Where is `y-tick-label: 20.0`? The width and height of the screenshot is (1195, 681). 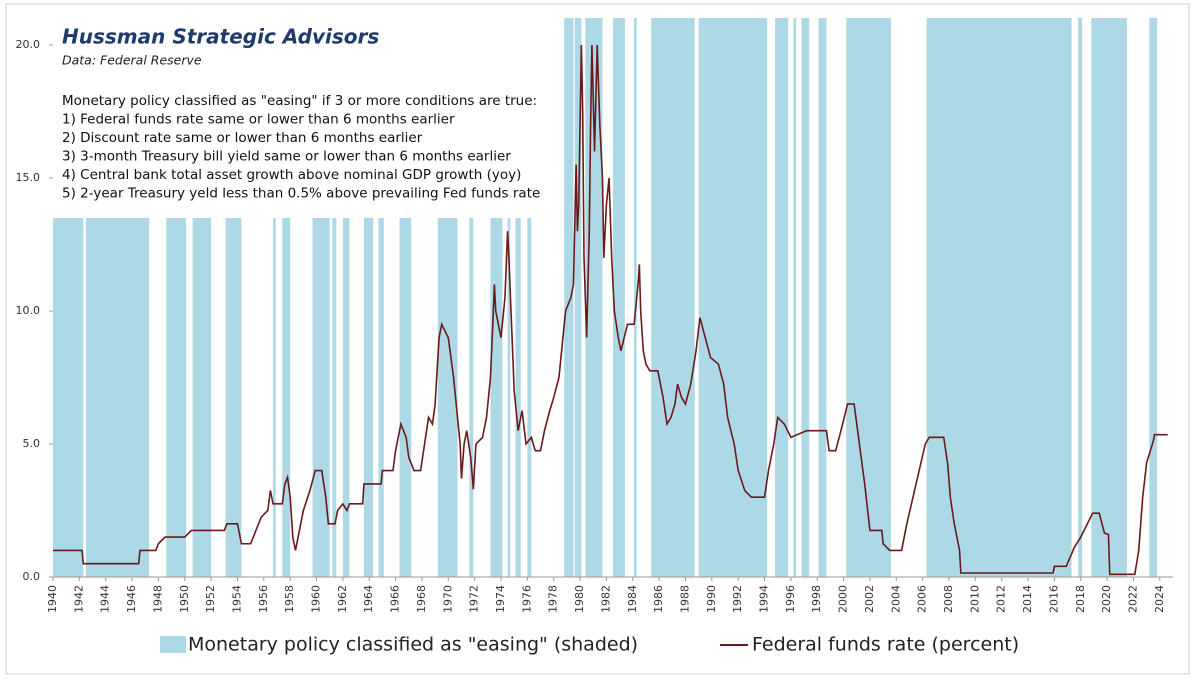
y-tick-label: 20.0 is located at coordinates (28, 44).